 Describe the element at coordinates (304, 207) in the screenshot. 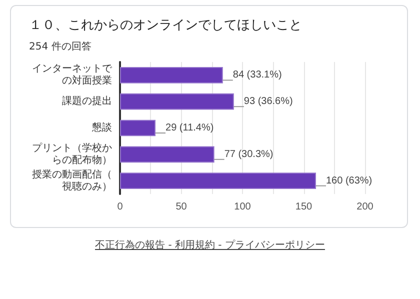

I see `x-tick-label: 150` at that location.